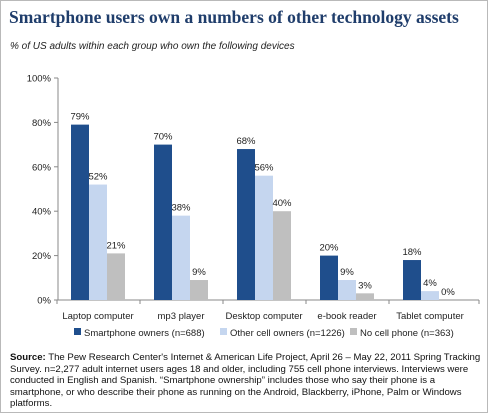  What do you see at coordinates (329, 248) in the screenshot?
I see `data-label: 20%` at bounding box center [329, 248].